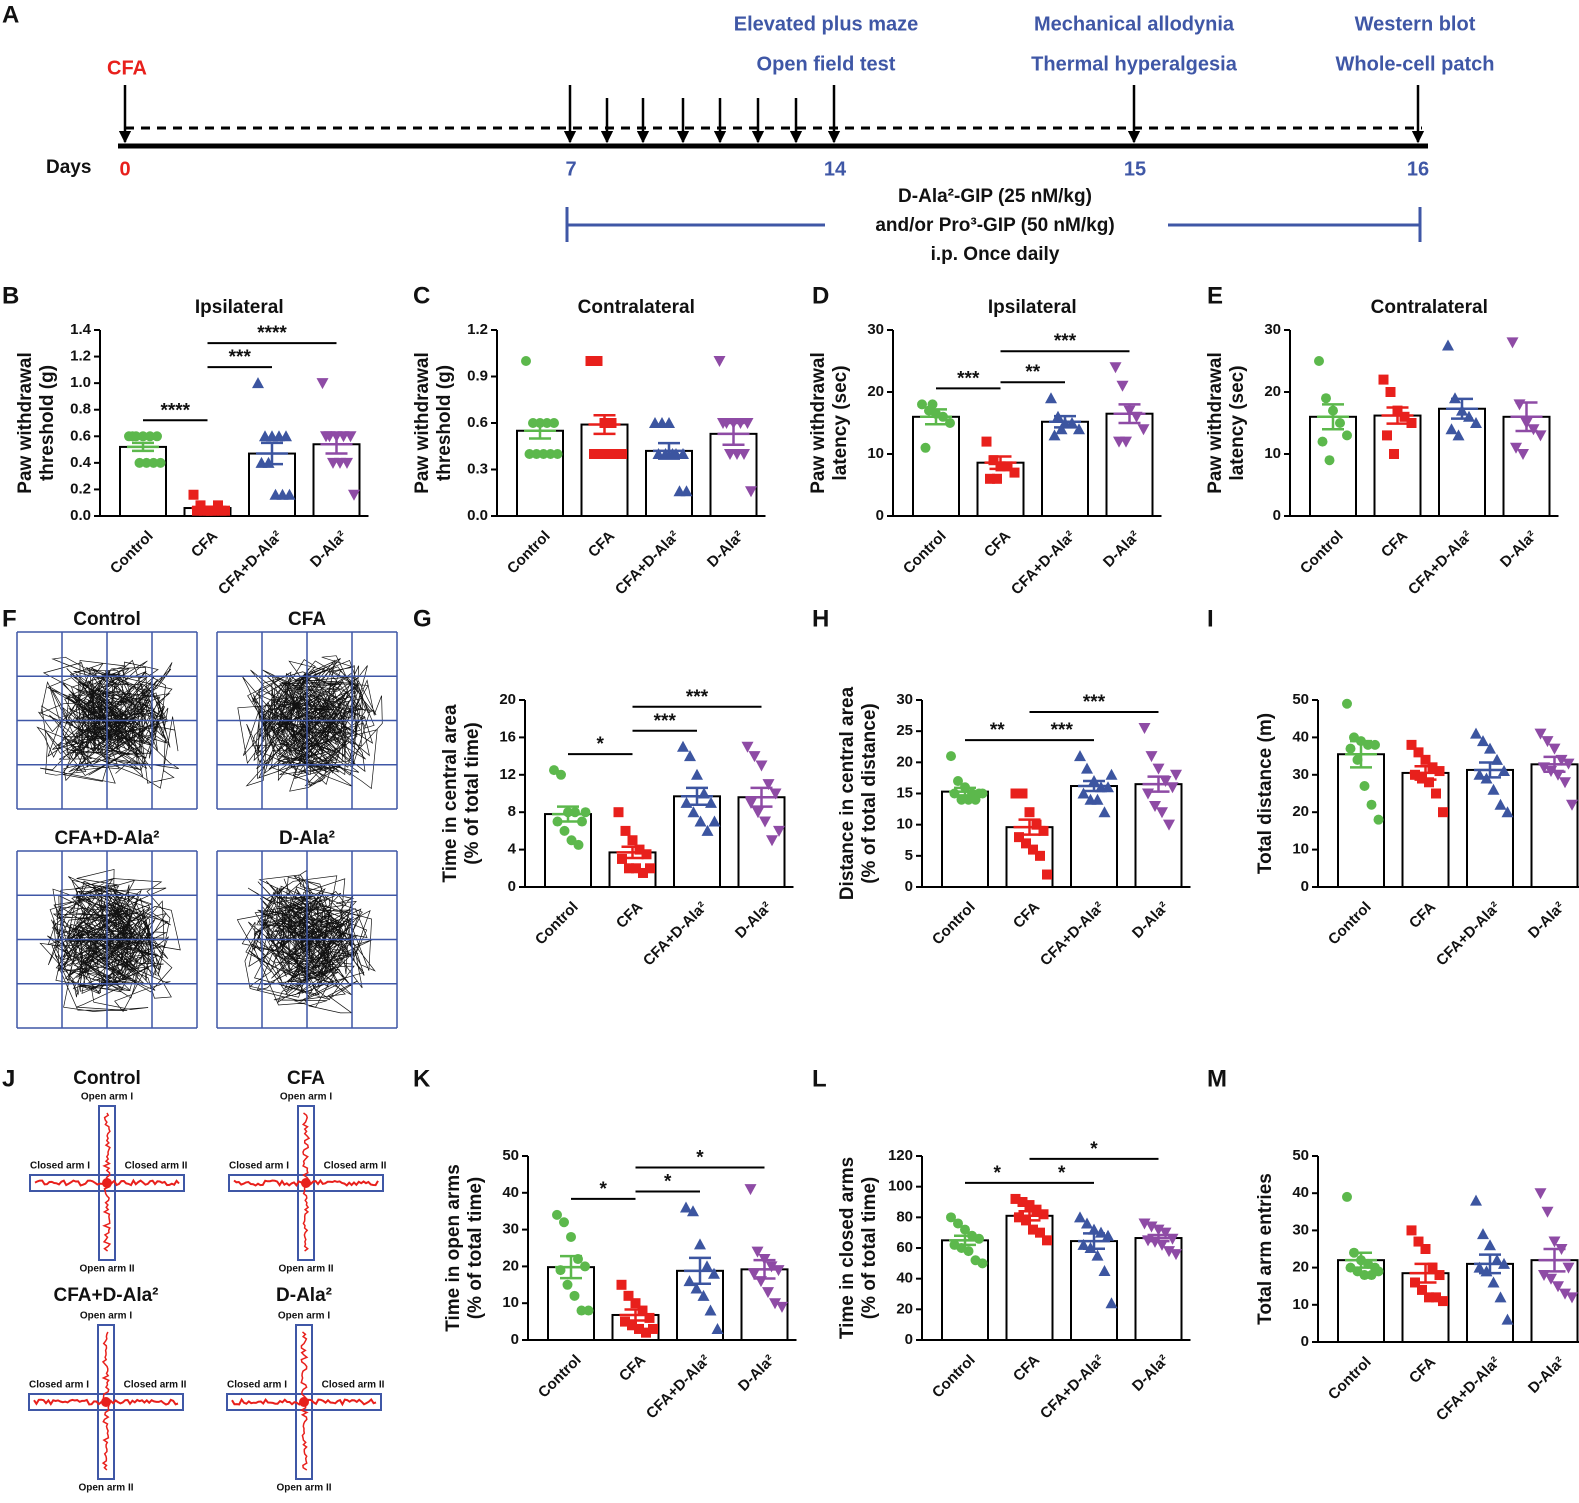 This screenshot has width=1579, height=1503. Describe the element at coordinates (472, 793) in the screenshot. I see `y-axis-label: (% of total time)` at that location.